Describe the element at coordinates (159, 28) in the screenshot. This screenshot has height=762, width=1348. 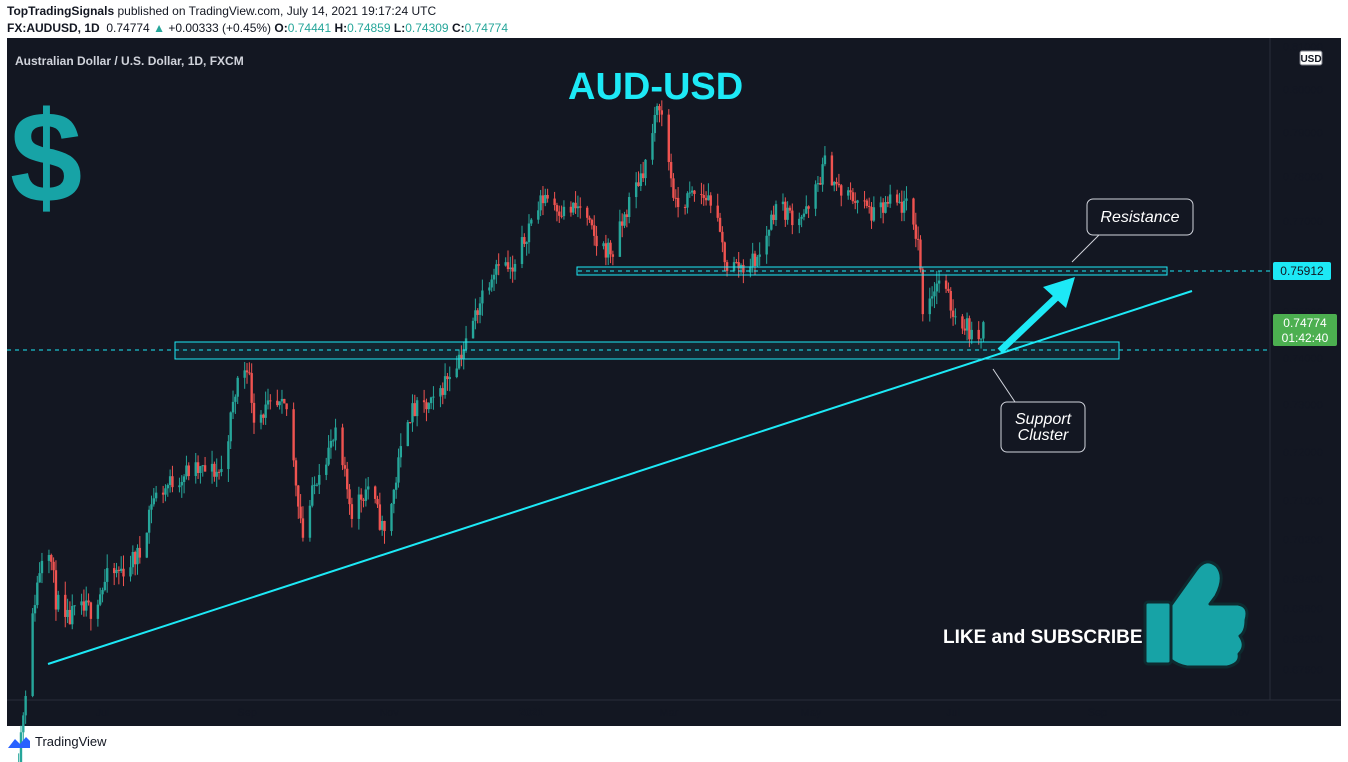
I see `up-arrow-icon: ▲` at that location.